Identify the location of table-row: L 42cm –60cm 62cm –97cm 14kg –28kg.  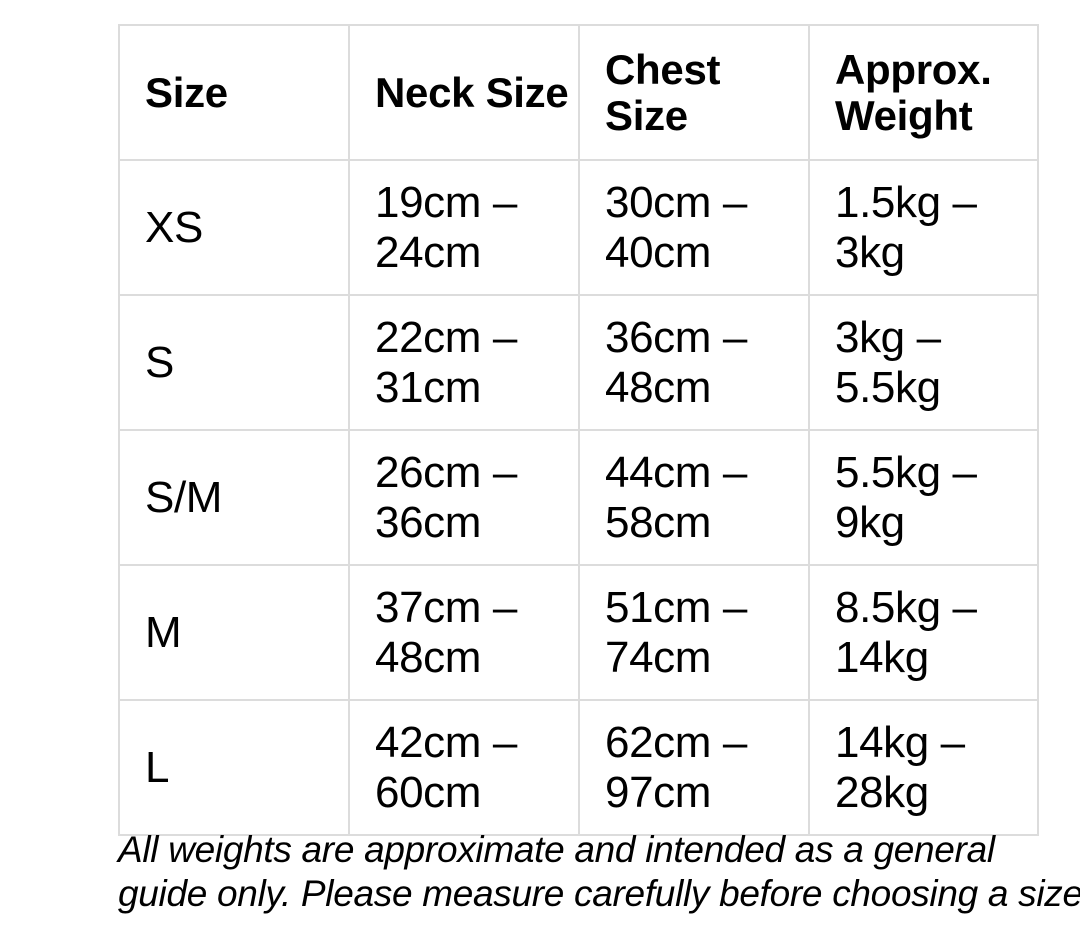
(578, 767).